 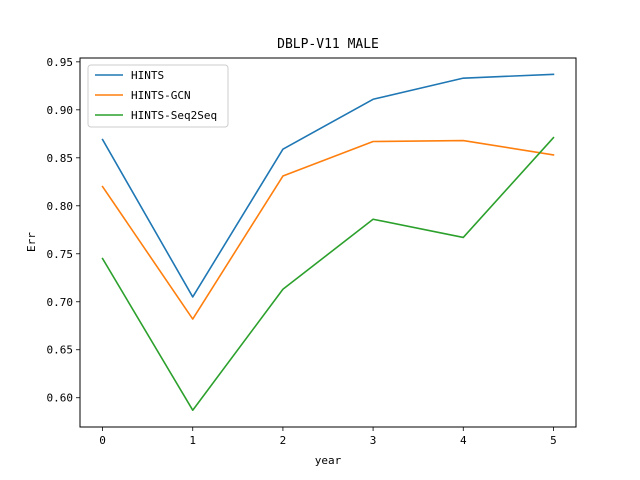 I want to click on y-tick-label: 0.95, so click(x=60, y=62).